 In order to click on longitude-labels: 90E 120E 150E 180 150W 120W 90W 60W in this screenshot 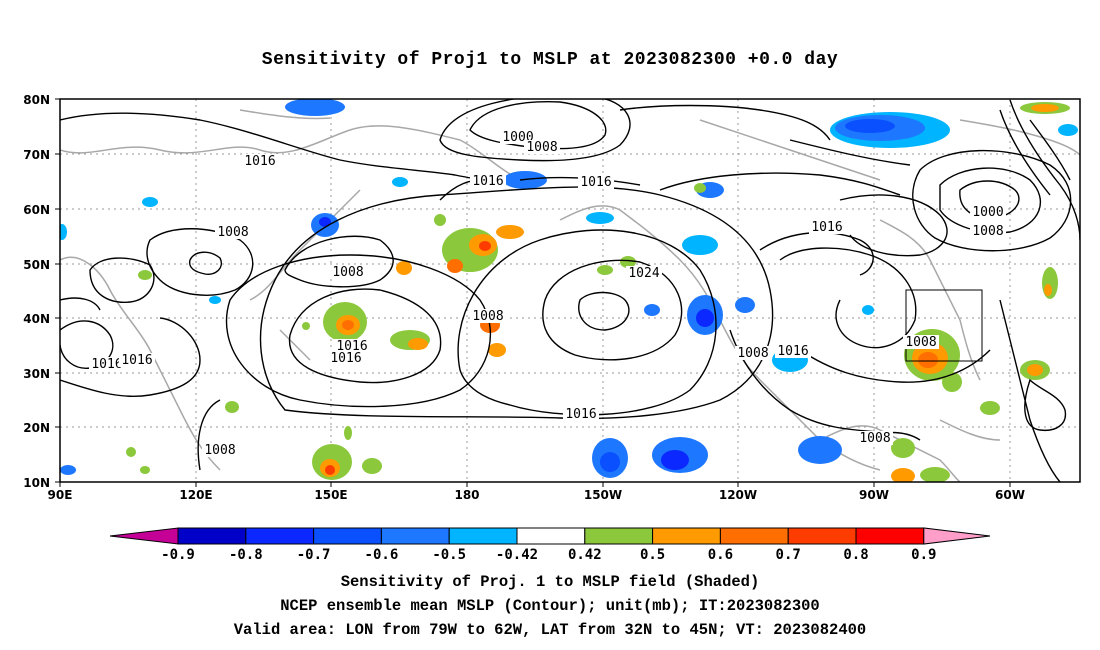, I will do `click(536, 495)`.